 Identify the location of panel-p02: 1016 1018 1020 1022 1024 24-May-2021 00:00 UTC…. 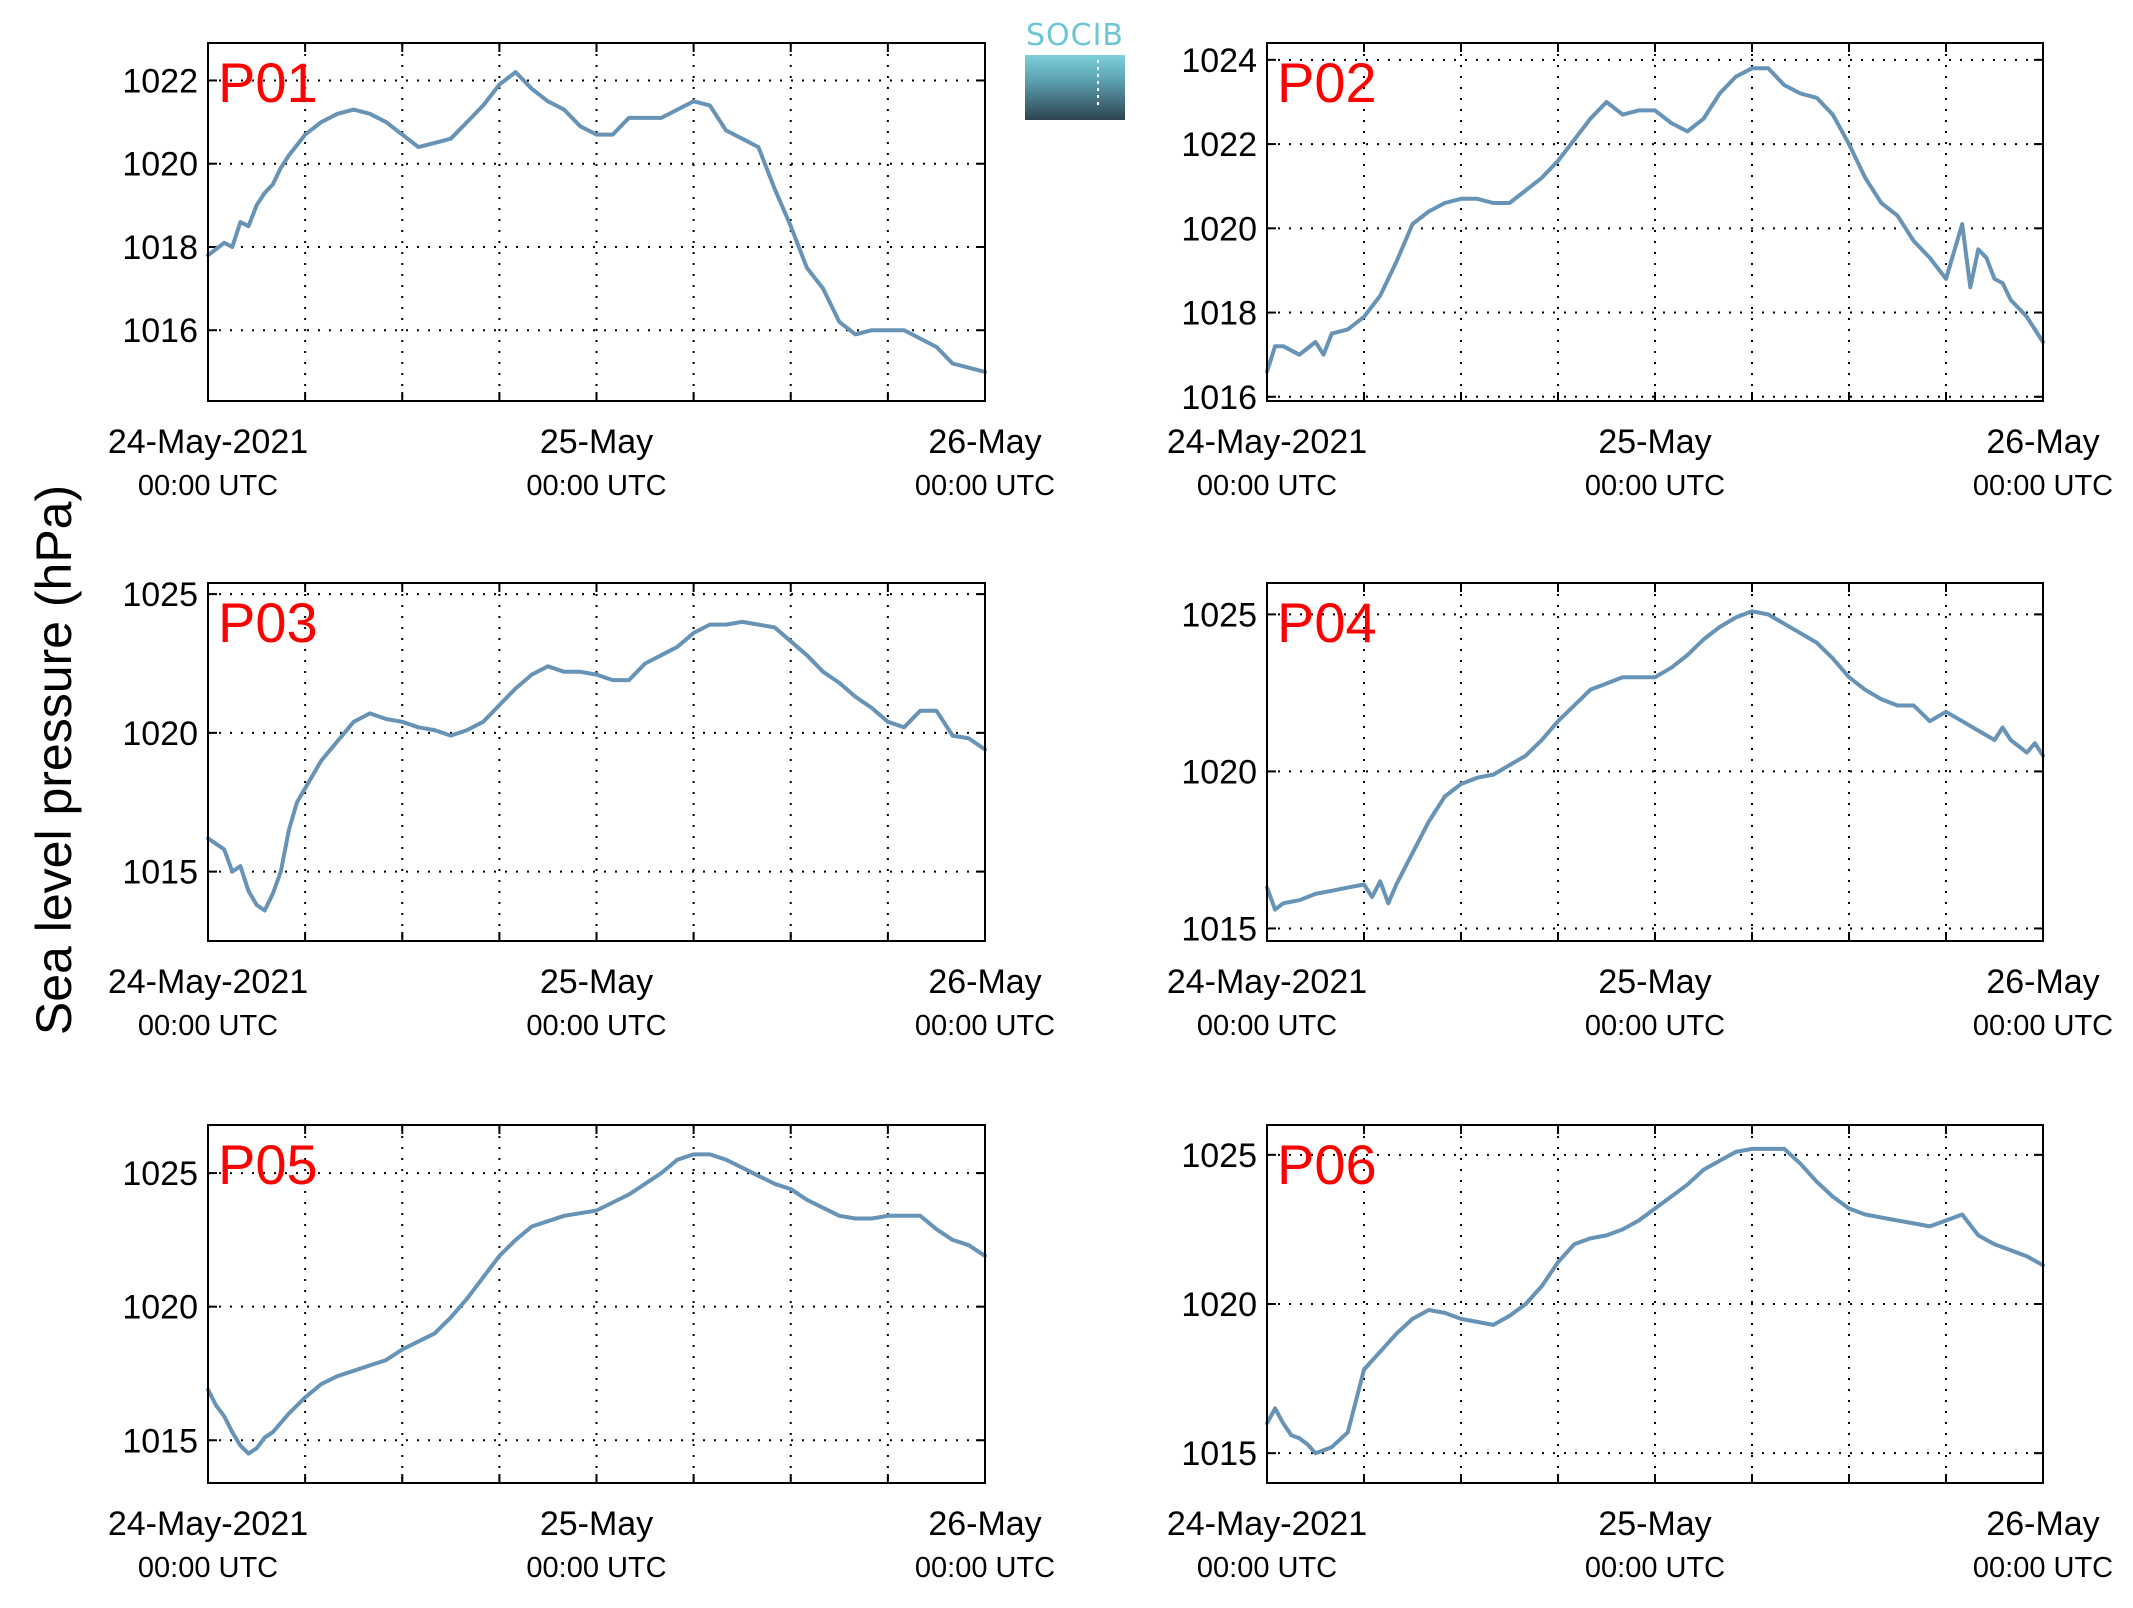
(1640, 272).